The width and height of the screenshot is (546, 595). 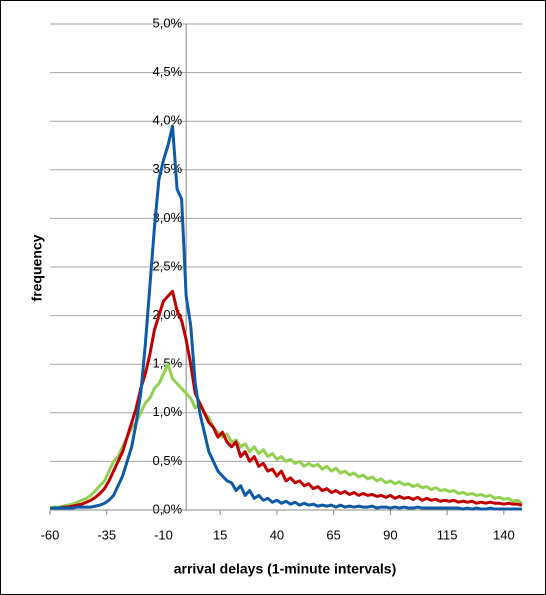 What do you see at coordinates (37, 267) in the screenshot?
I see `y-axis-title: frequency` at bounding box center [37, 267].